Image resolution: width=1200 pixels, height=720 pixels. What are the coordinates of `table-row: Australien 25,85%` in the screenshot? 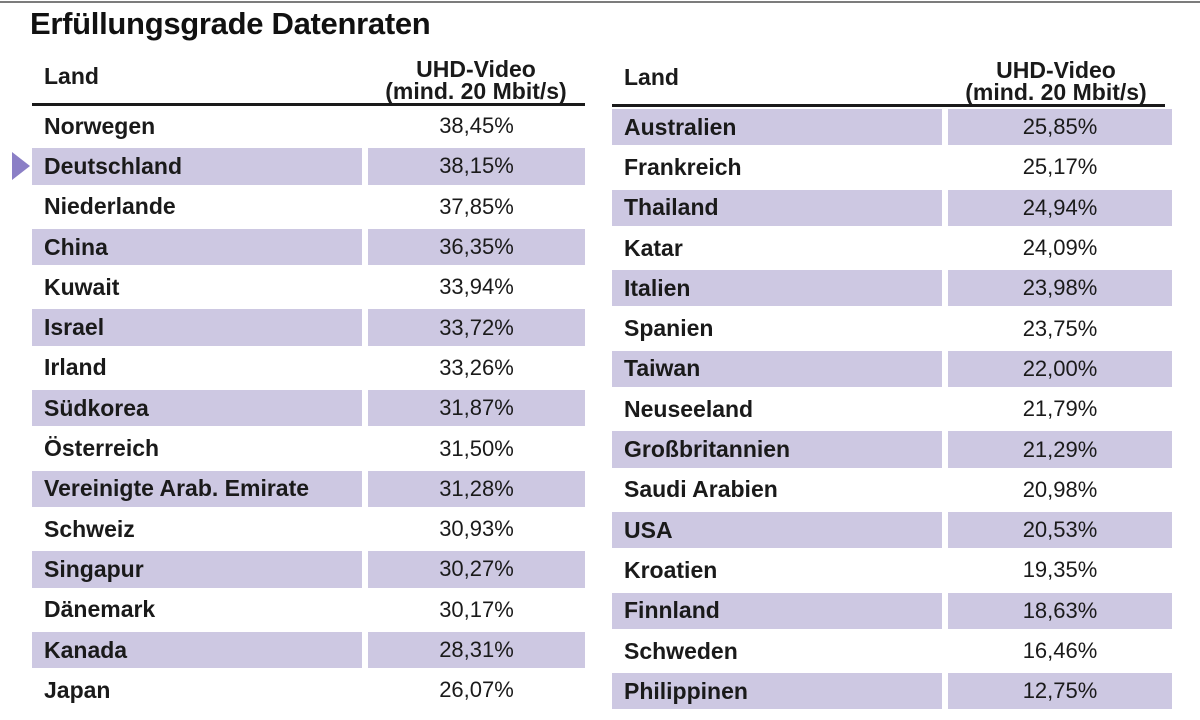 It's located at (892, 127).